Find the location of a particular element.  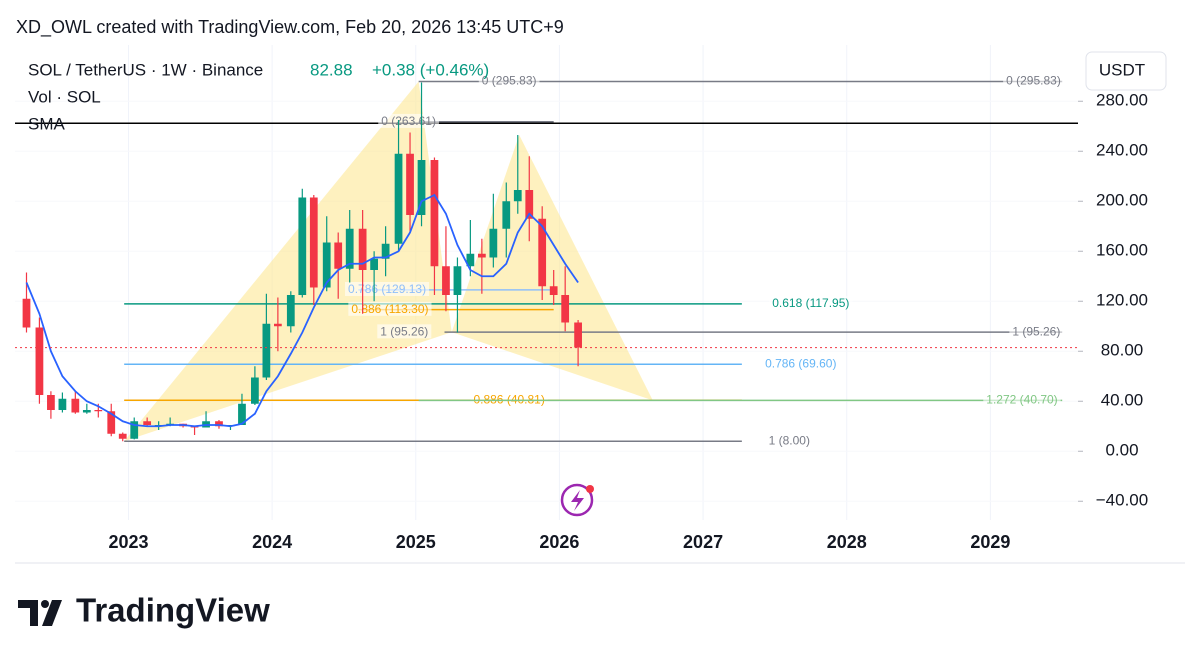

y-tick-label: 280.00 is located at coordinates (1122, 100).